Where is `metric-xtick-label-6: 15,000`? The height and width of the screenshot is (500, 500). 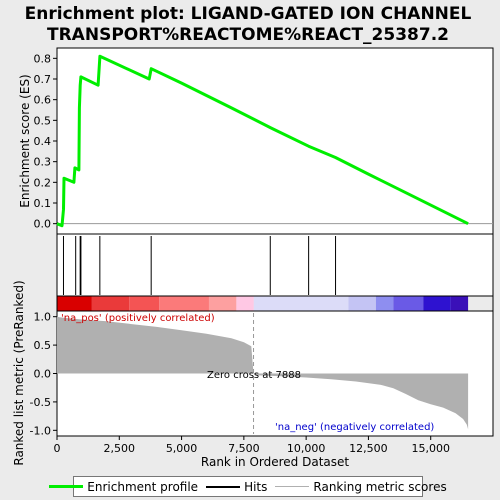
metric-xtick-label-6: 15,000 is located at coordinates (430, 448).